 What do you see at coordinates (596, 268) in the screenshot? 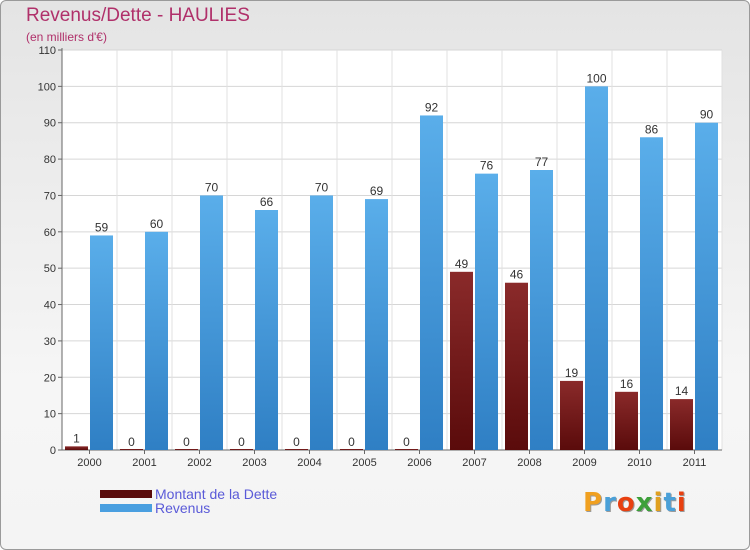
I see `bar-revenus-2009` at bounding box center [596, 268].